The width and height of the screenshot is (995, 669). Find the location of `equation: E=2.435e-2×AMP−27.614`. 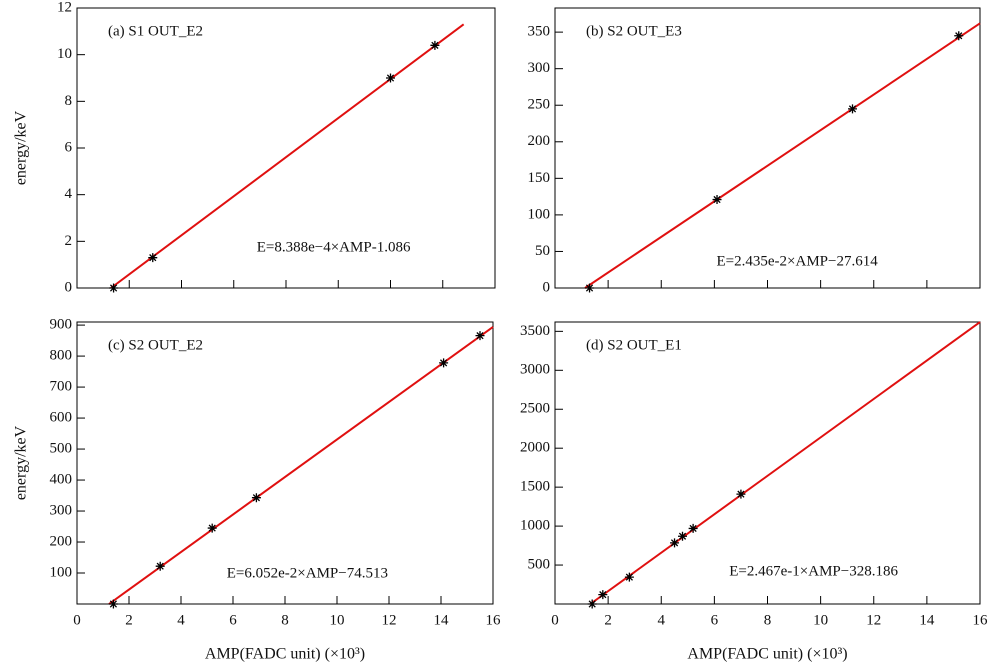

equation: E=2.435e-2×AMP−27.614 is located at coordinates (798, 261).